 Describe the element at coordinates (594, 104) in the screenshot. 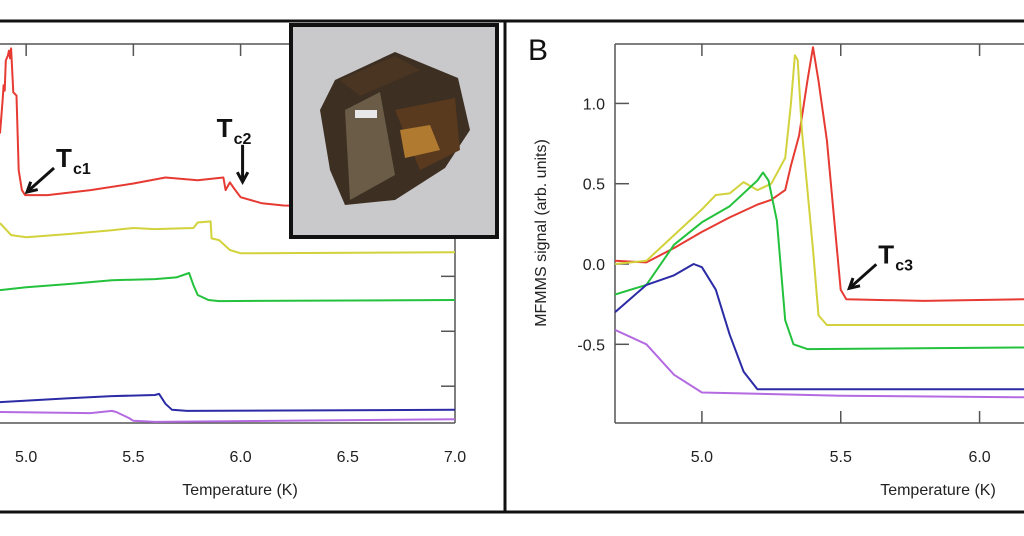

I see `y-tick-label: 1.0` at that location.